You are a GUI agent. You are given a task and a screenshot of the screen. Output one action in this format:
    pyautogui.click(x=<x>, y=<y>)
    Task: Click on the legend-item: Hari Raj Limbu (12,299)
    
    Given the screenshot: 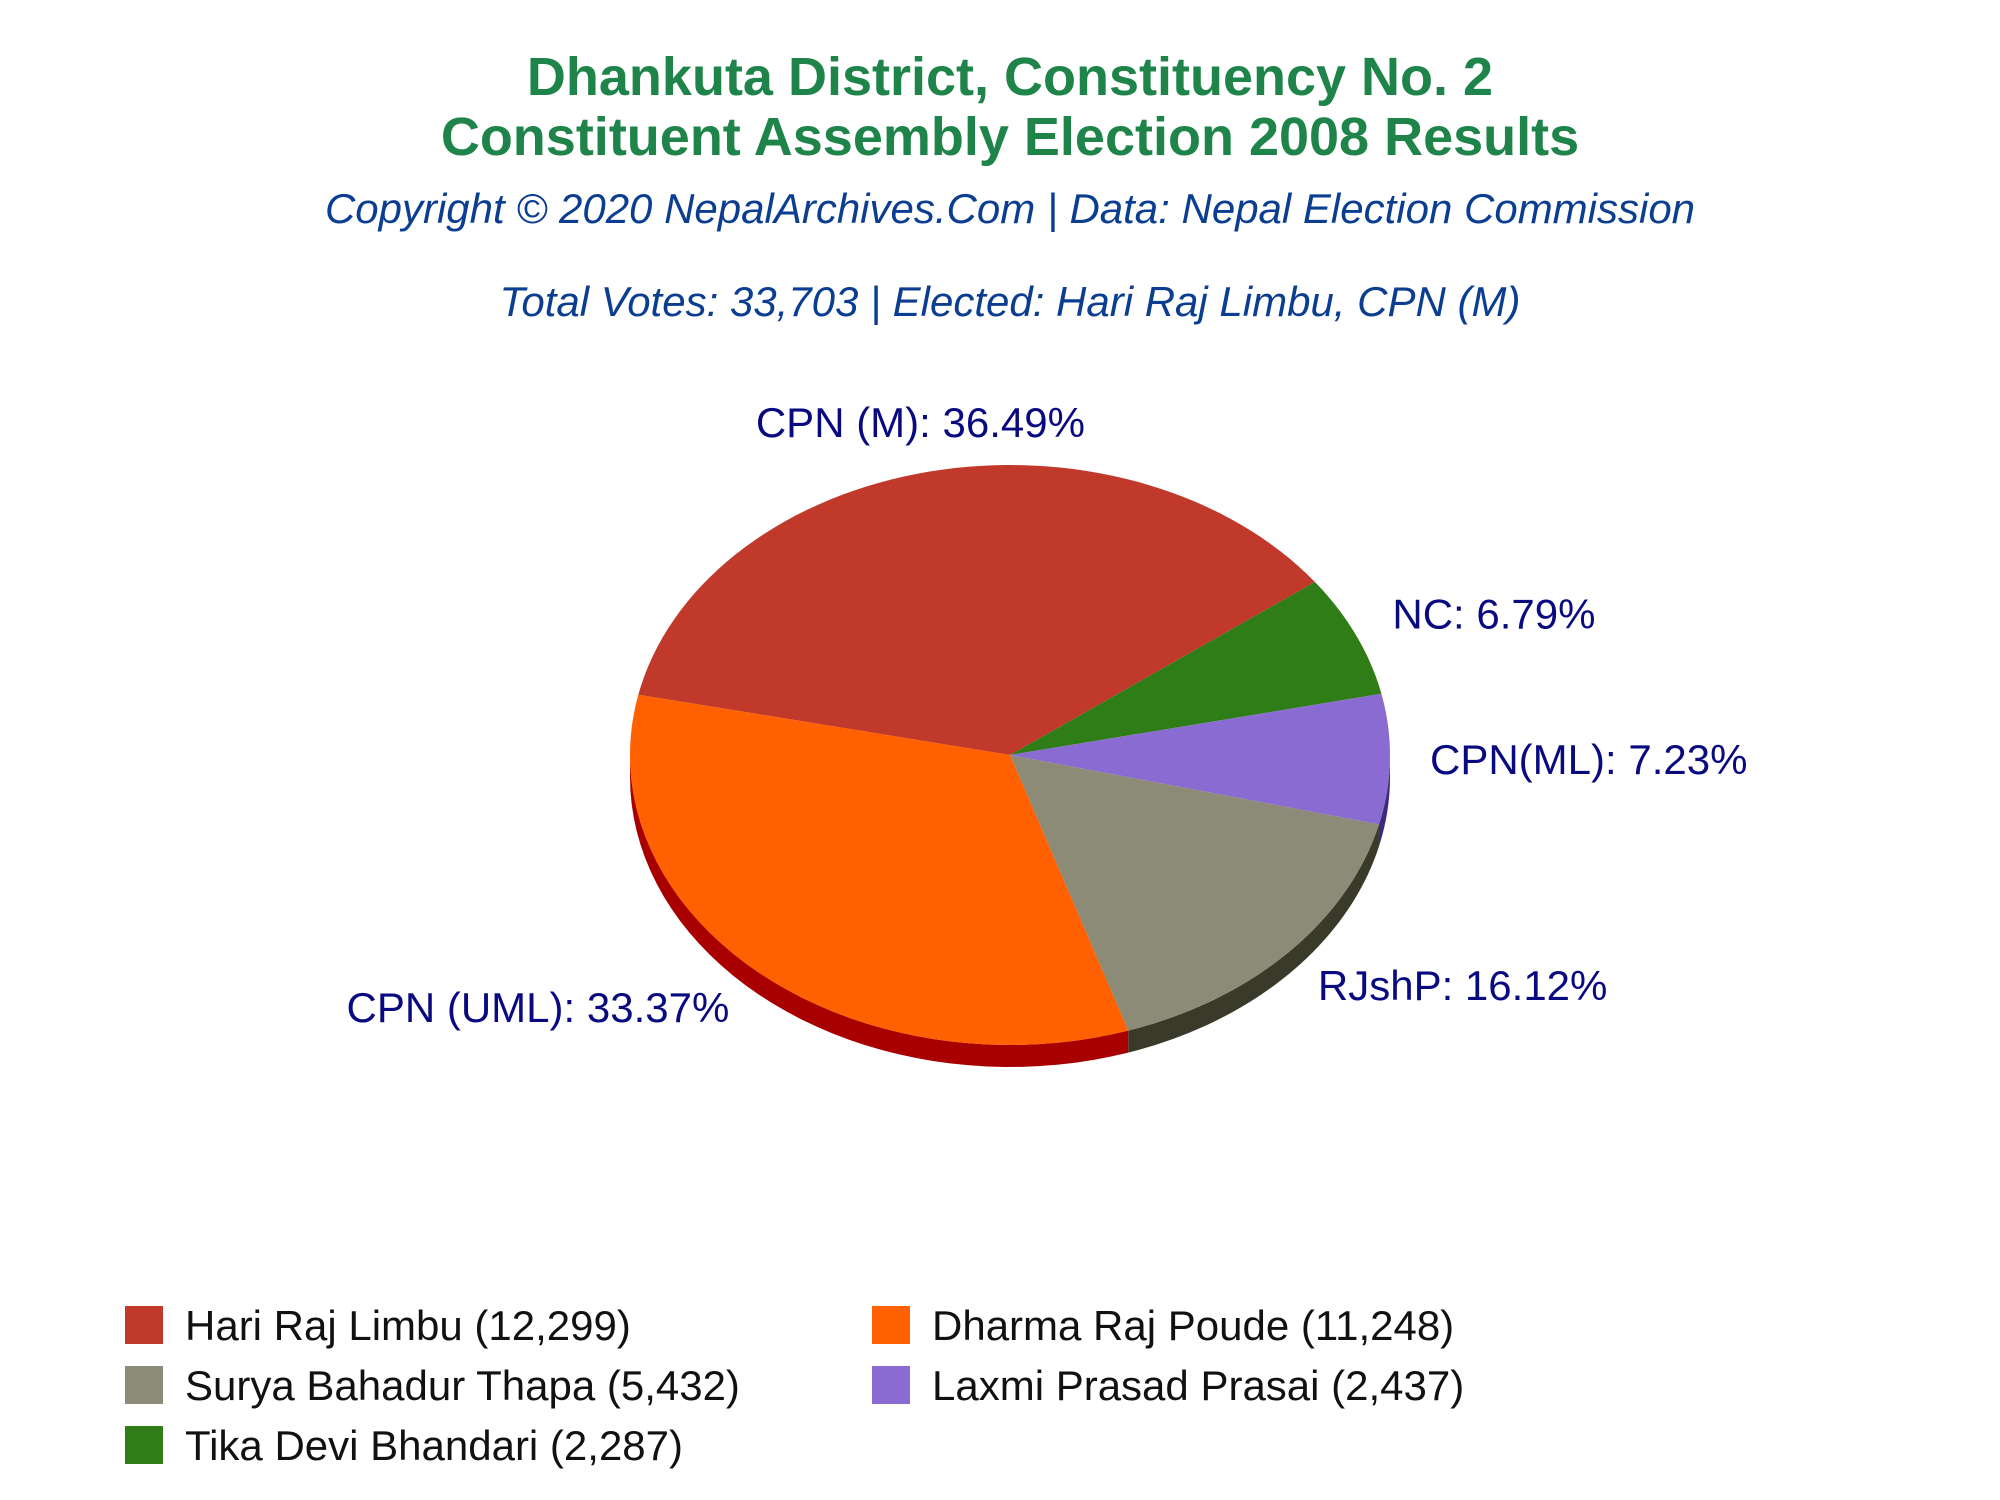 What is the action you would take?
    pyautogui.click(x=378, y=1325)
    